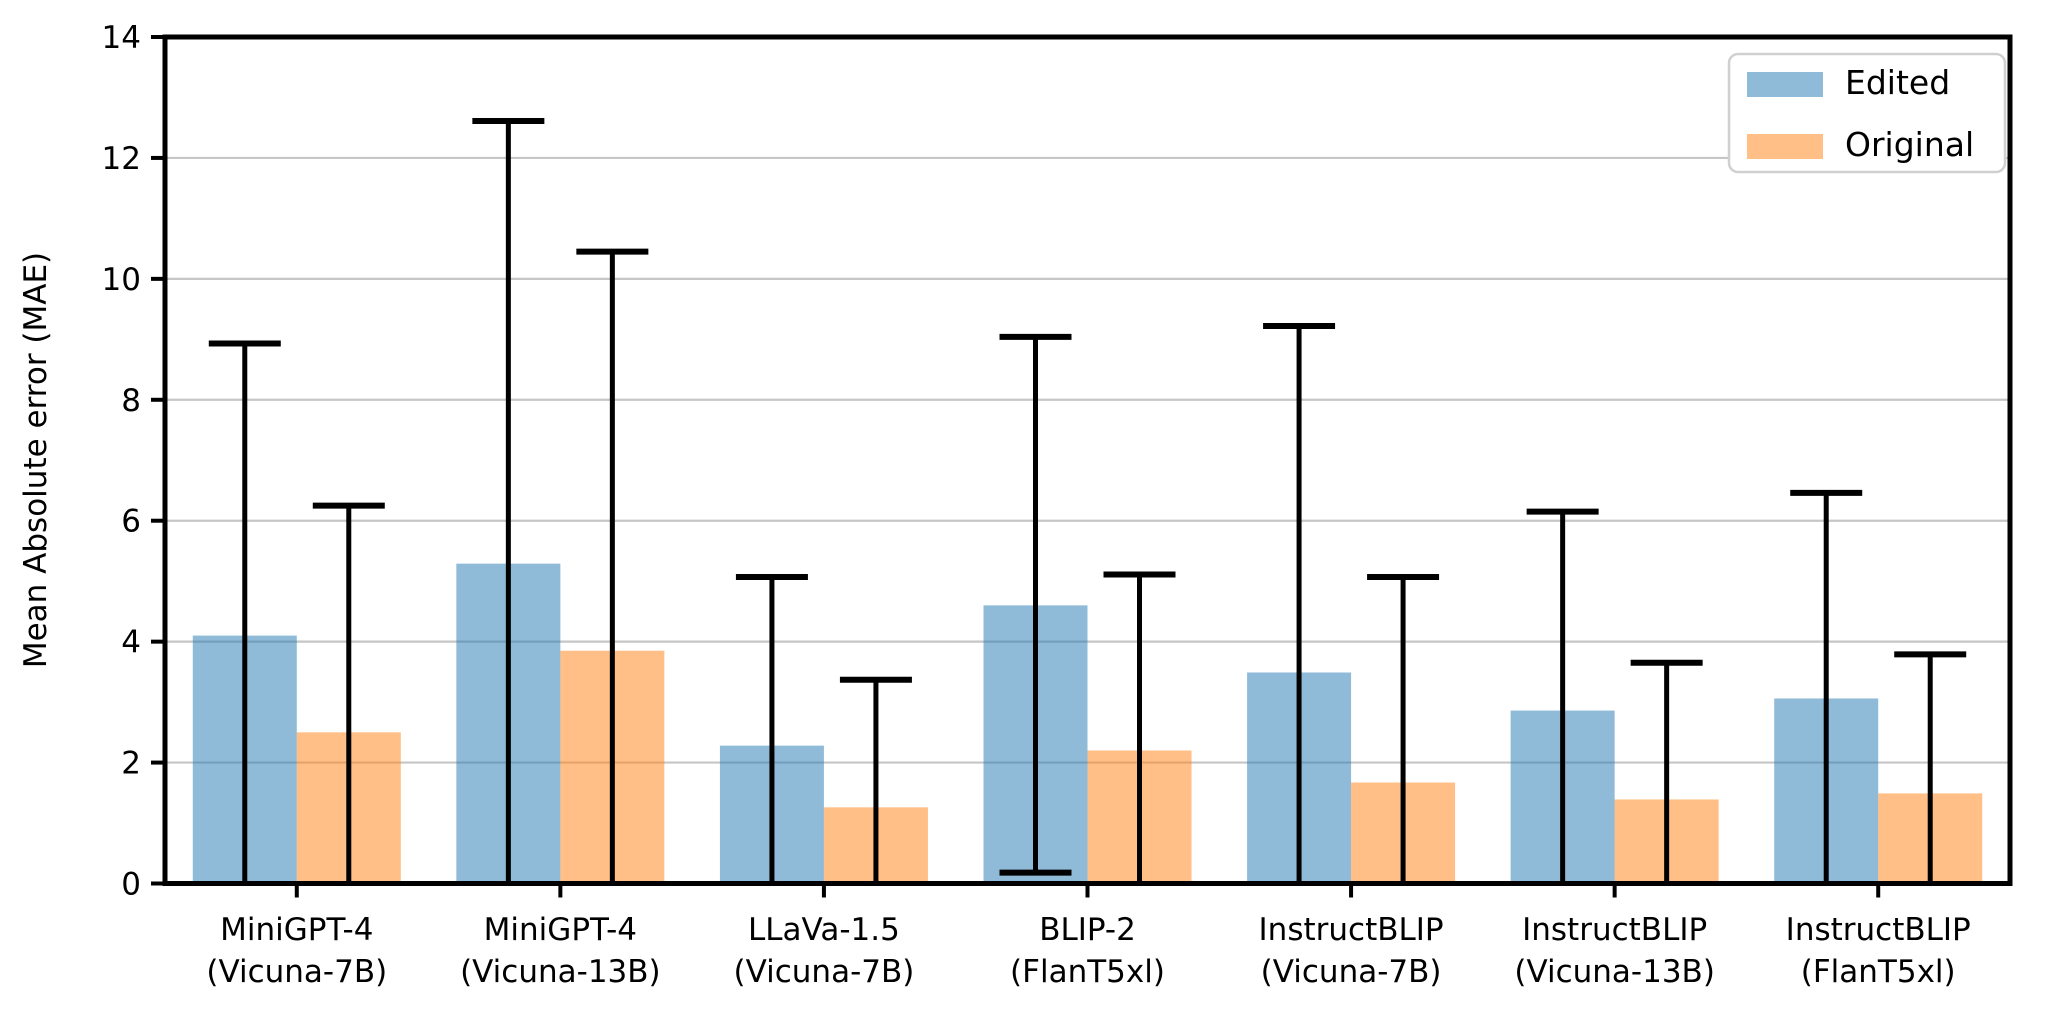  I want to click on x-tick-label-line1-0: MiniGPT-4, so click(296, 930).